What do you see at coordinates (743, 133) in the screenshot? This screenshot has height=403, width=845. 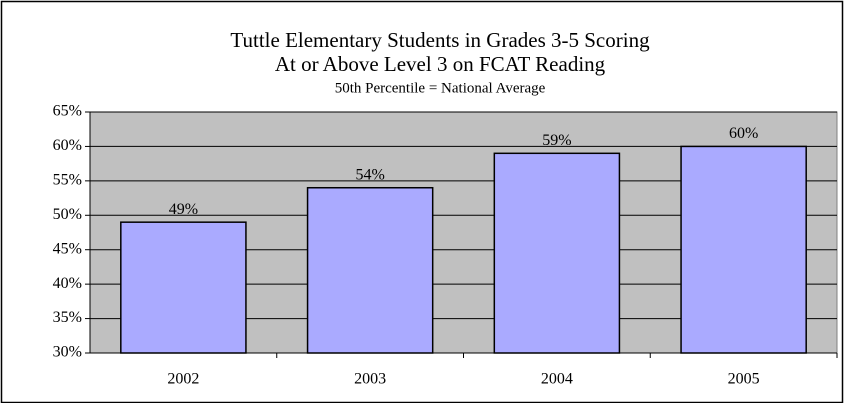 I see `data-label: 60%` at bounding box center [743, 133].